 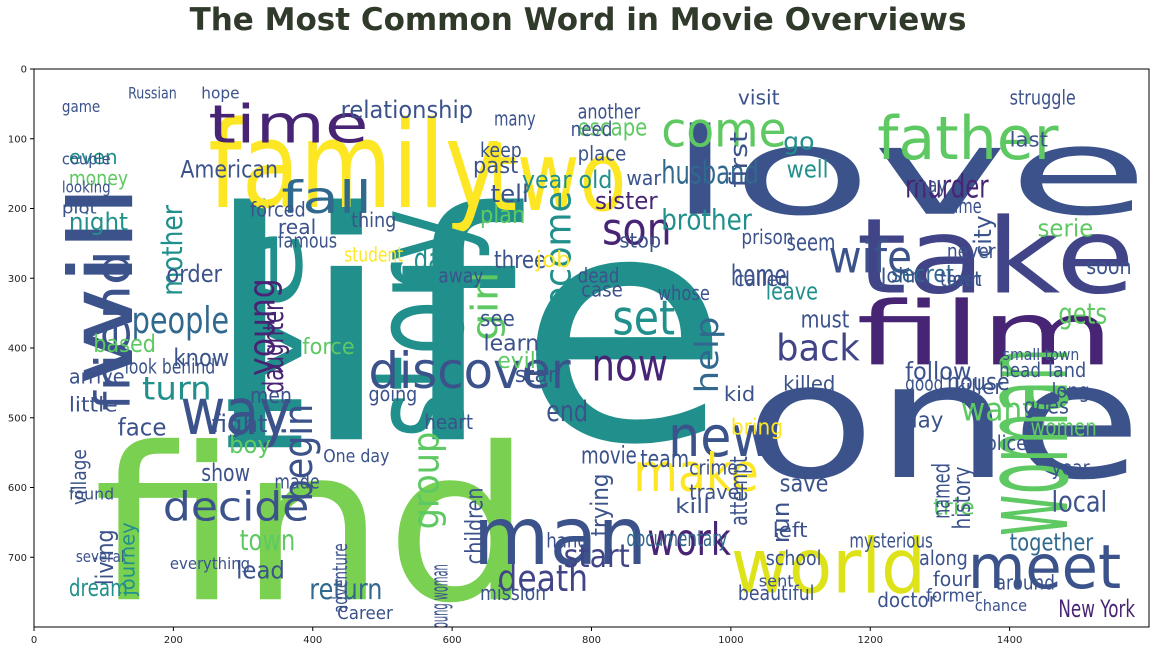 What do you see at coordinates (542, 579) in the screenshot?
I see `word-death: death` at bounding box center [542, 579].